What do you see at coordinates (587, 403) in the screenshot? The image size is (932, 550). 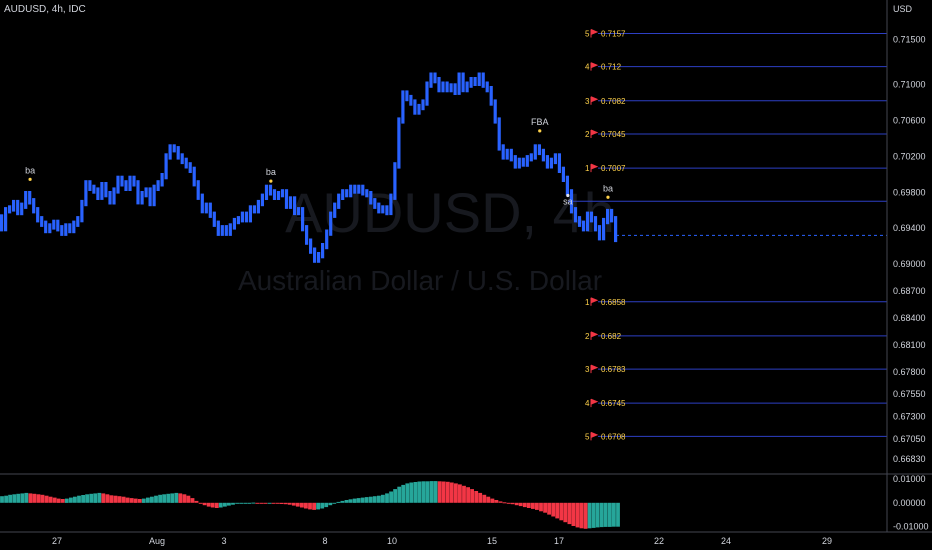 I see `level-number: 4` at bounding box center [587, 403].